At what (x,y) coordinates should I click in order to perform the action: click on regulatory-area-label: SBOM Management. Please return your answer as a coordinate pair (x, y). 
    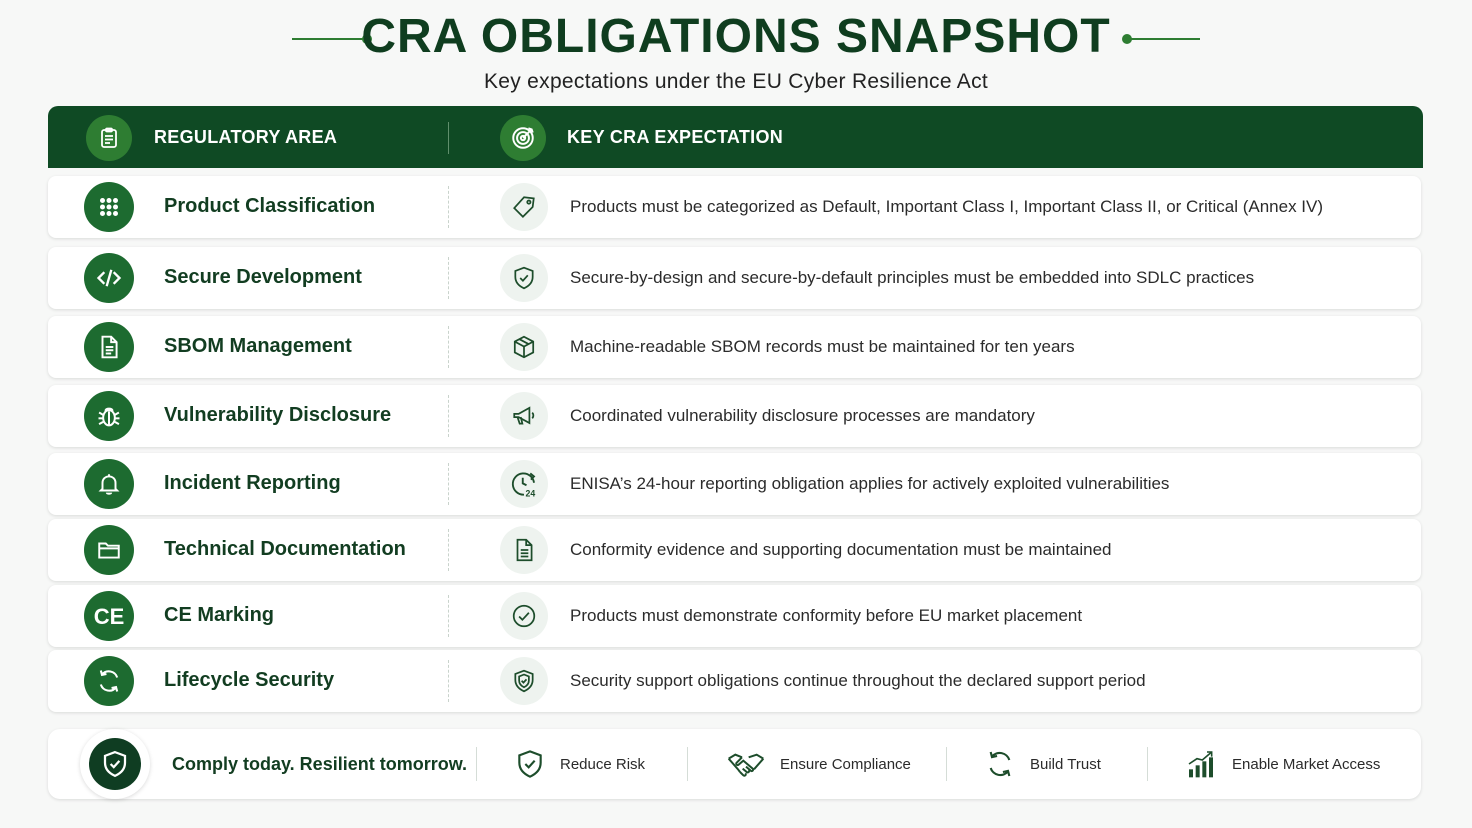
    Looking at the image, I should click on (258, 346).